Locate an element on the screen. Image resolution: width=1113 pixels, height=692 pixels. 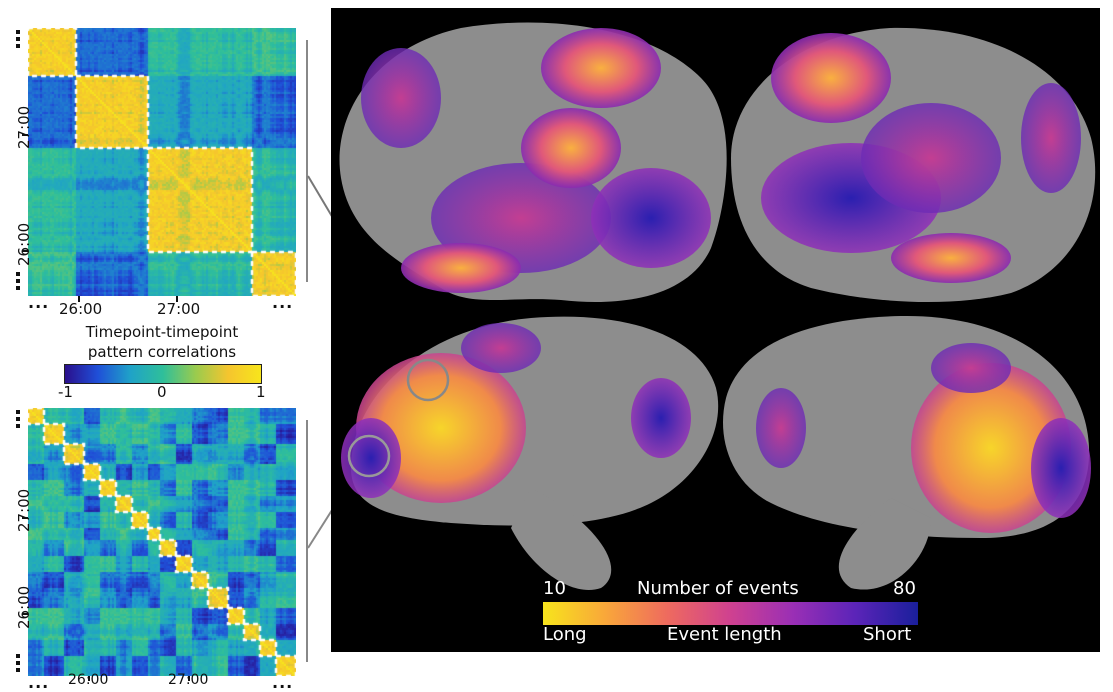
event-count-title: Number of events is located at coordinates (718, 588).